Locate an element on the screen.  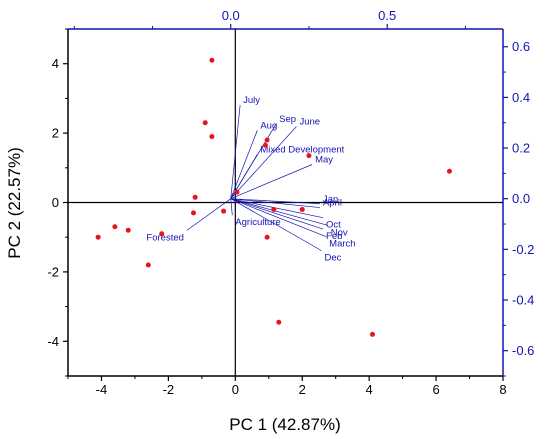
x-tick-label: 6 is located at coordinates (435, 389).